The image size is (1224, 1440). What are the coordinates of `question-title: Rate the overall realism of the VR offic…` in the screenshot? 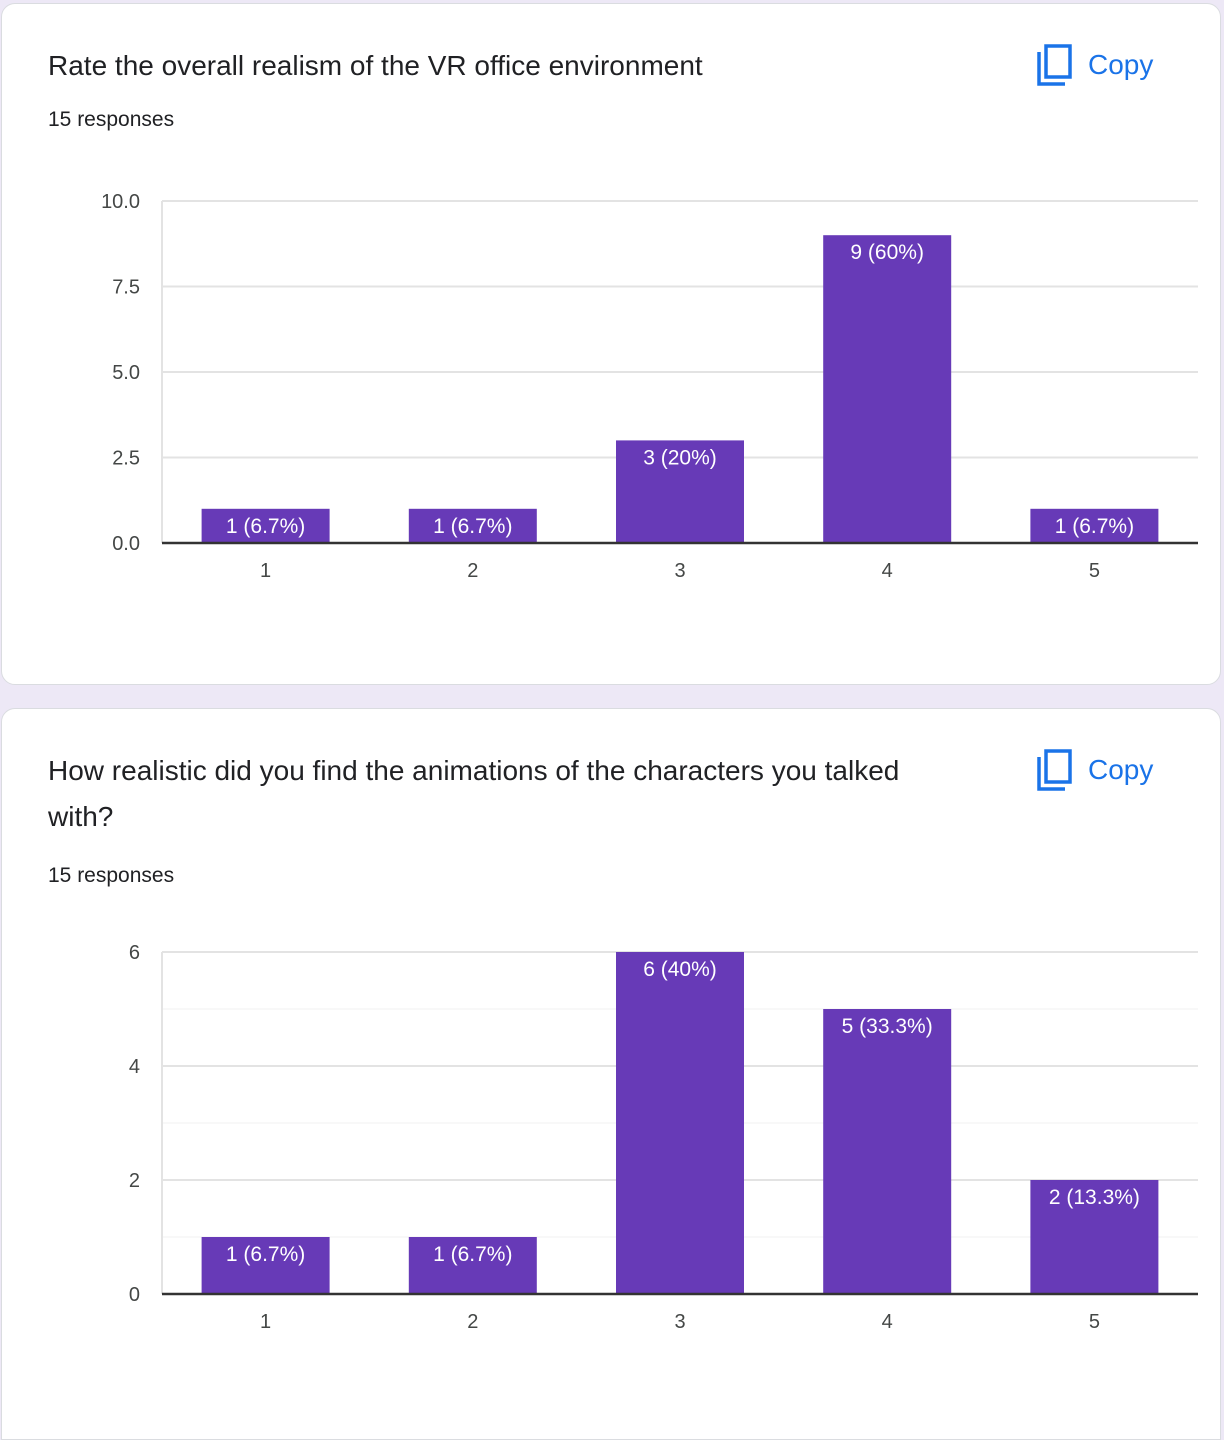 It's located at (375, 65).